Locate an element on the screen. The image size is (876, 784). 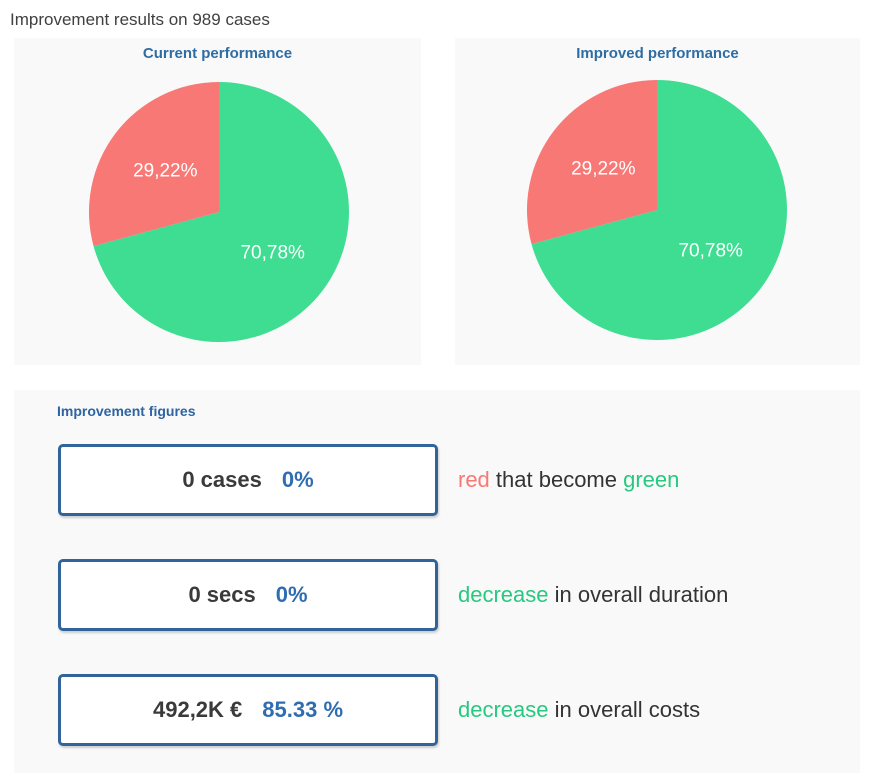
desc-word-red: red is located at coordinates (474, 479).